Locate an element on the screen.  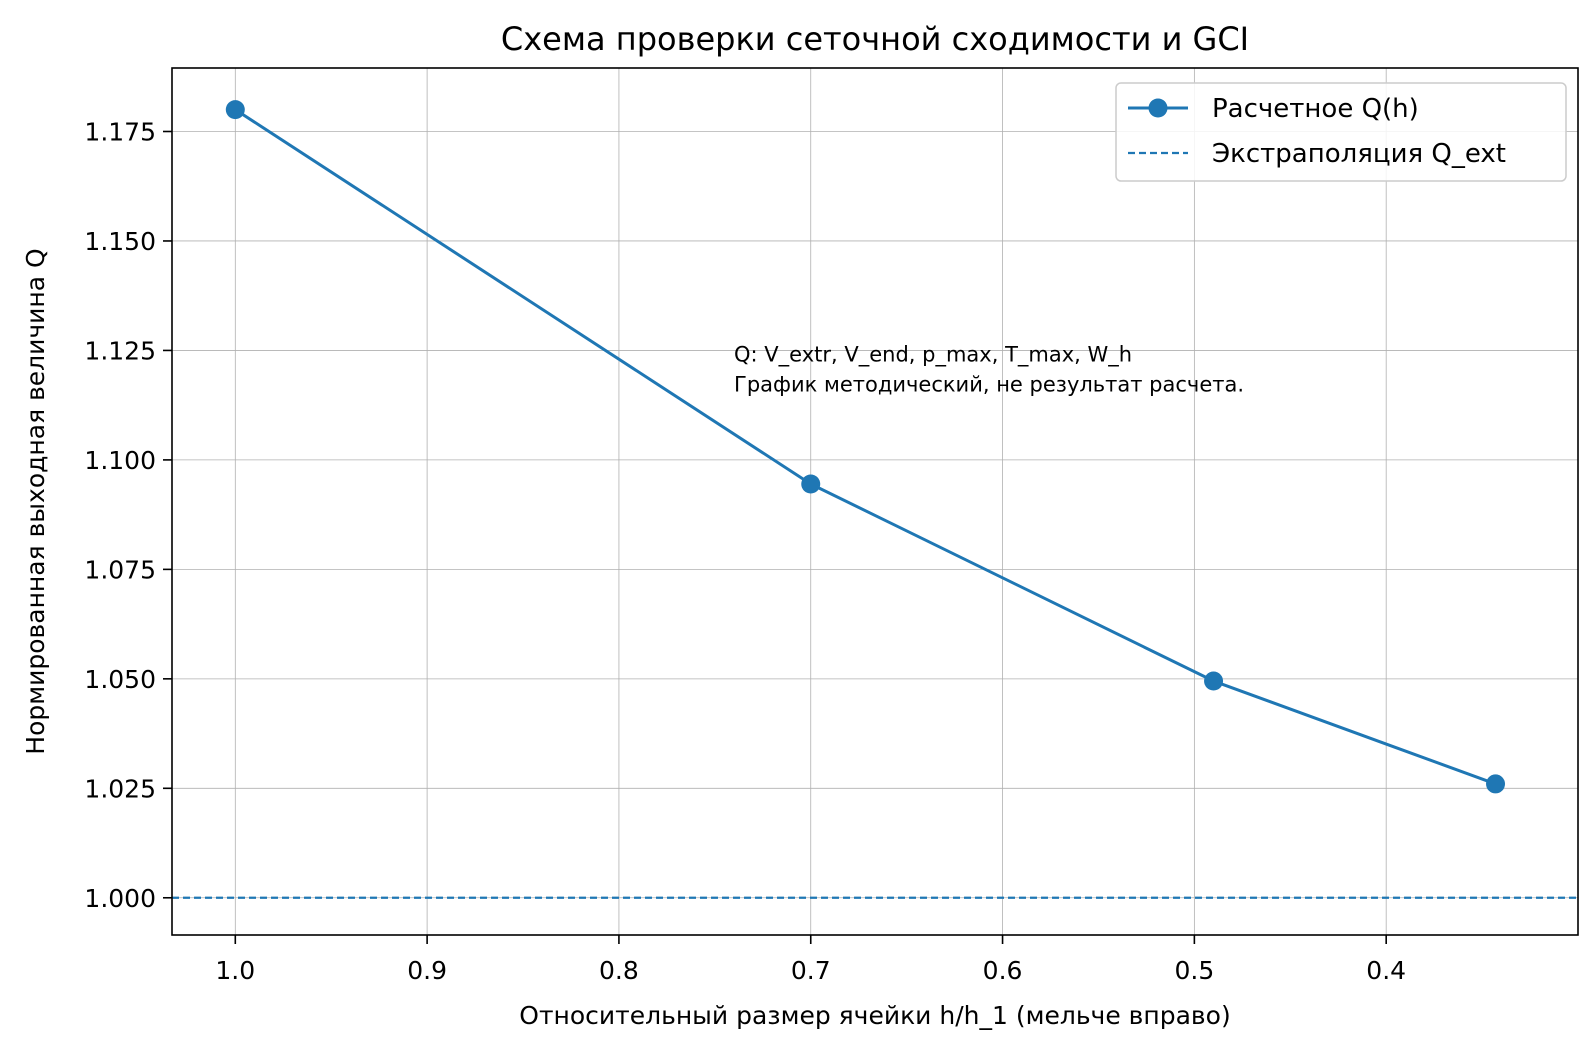
legend-box is located at coordinates (1341, 132).